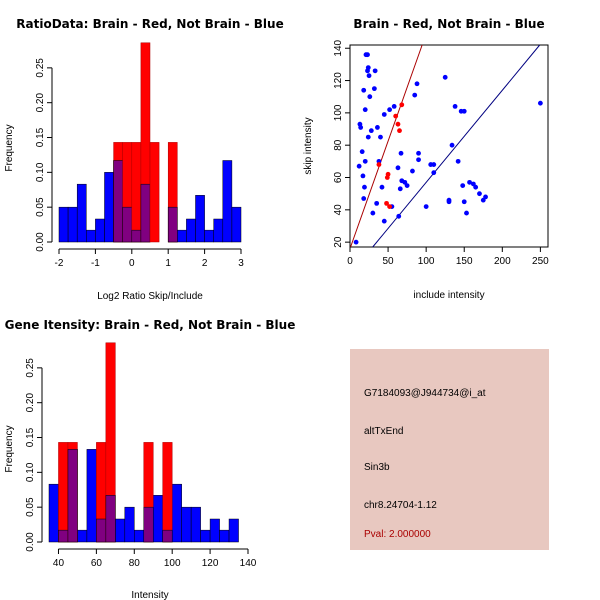 This screenshot has width=600, height=600. What do you see at coordinates (338, 210) in the screenshot?
I see `scatter-y-tick-label: 40` at bounding box center [338, 210].